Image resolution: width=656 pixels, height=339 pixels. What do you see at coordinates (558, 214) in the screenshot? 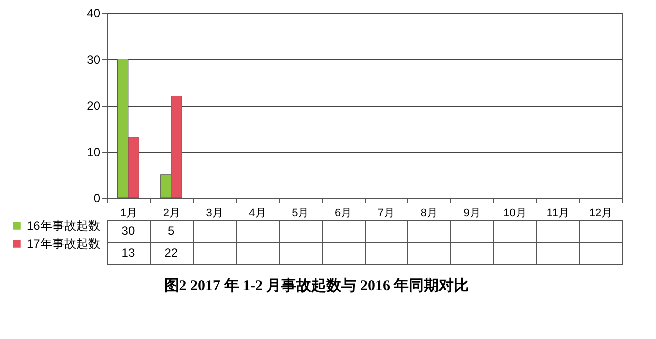
I see `x-tick-label: 11月` at bounding box center [558, 214].